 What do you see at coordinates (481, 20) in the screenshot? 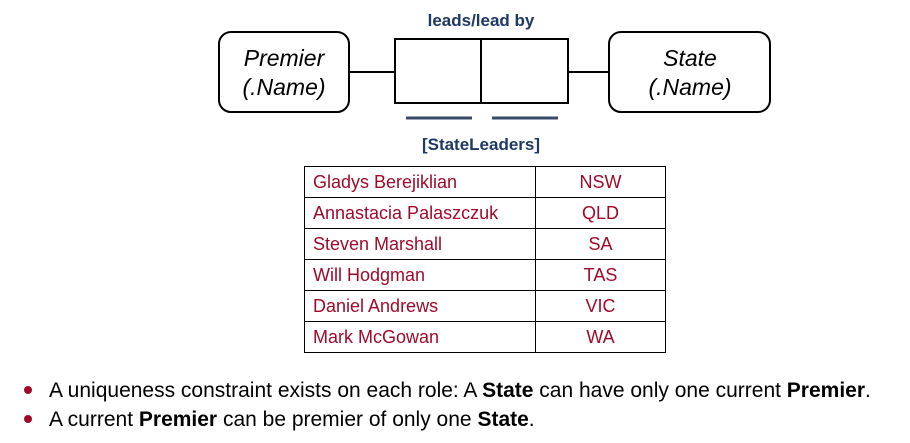
I see `fact-type-reading: leads/lead by` at bounding box center [481, 20].